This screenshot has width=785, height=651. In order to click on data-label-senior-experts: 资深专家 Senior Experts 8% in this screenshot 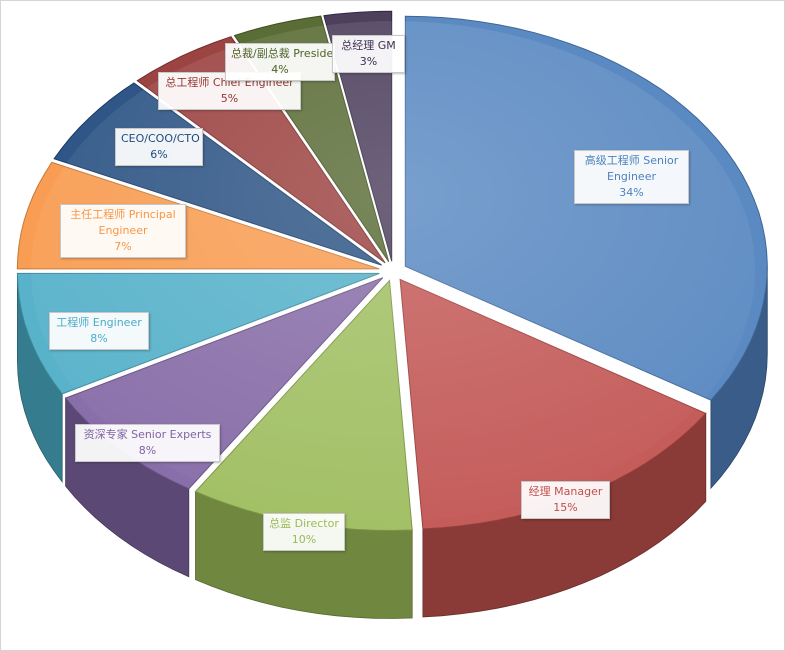, I will do `click(147, 443)`.